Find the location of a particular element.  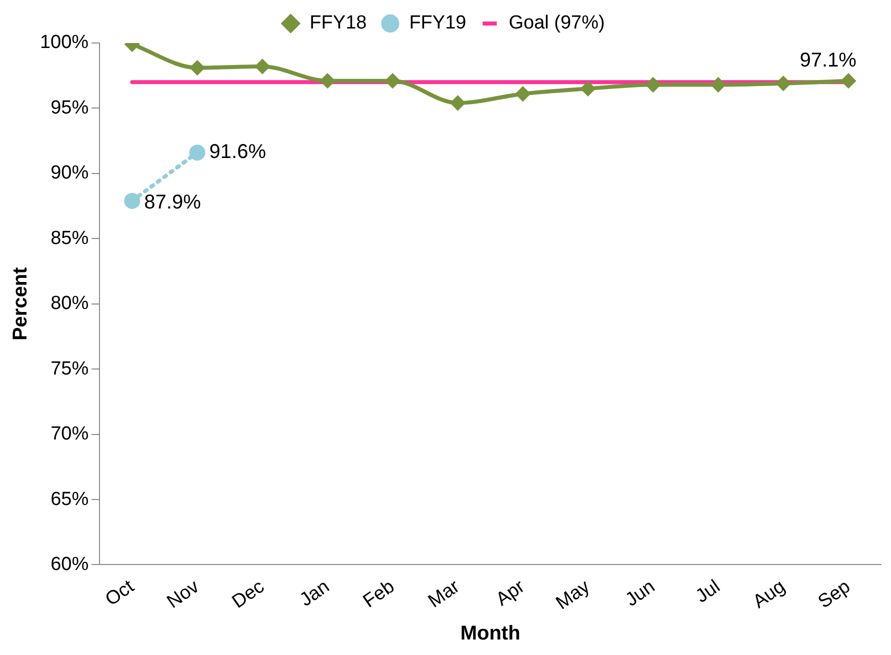

legend-label: Goal (97%) is located at coordinates (556, 23).